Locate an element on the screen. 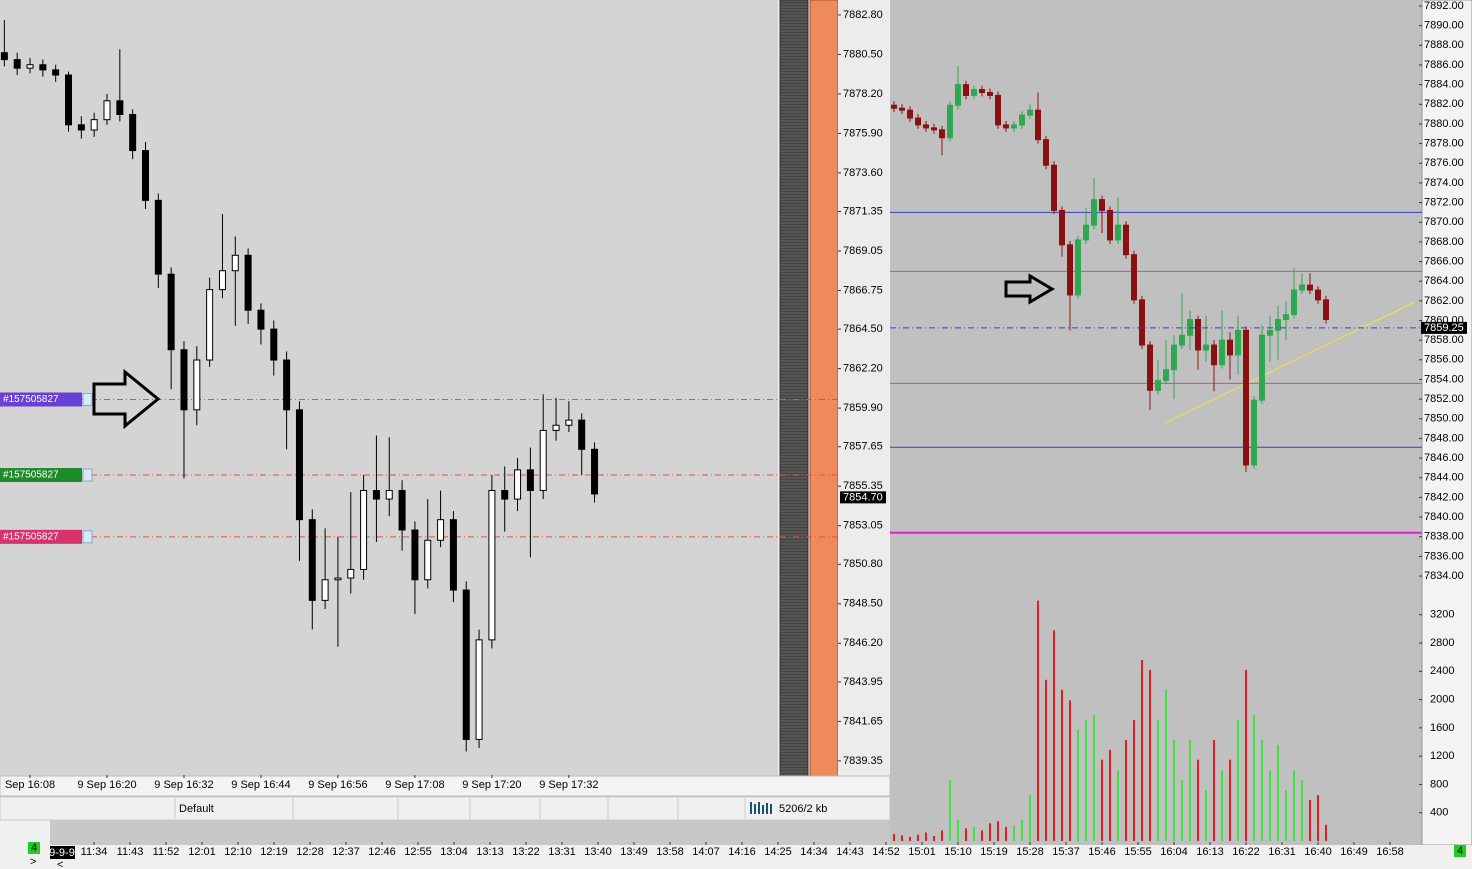 The image size is (1472, 869). y2-tick-label: 3200 is located at coordinates (1442, 615).